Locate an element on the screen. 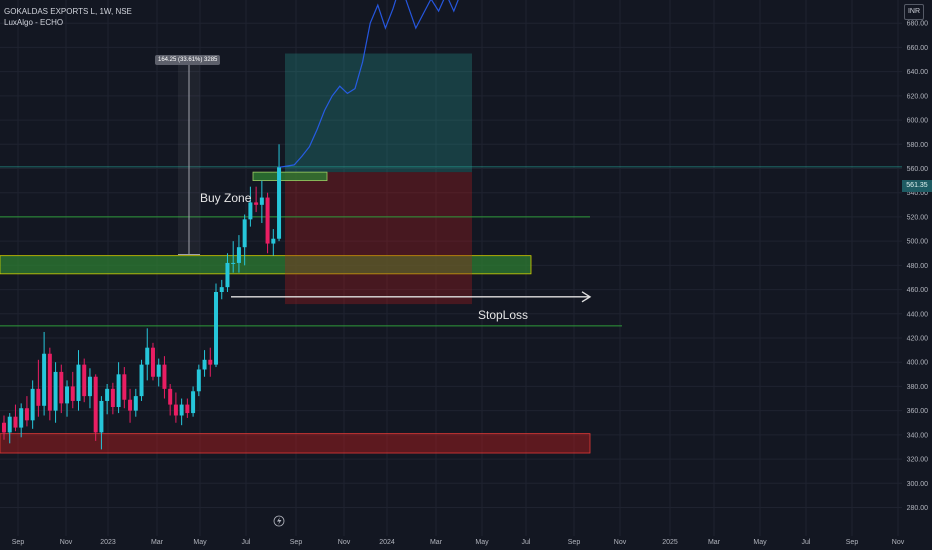  stoploss-label: StopLoss is located at coordinates (503, 315).